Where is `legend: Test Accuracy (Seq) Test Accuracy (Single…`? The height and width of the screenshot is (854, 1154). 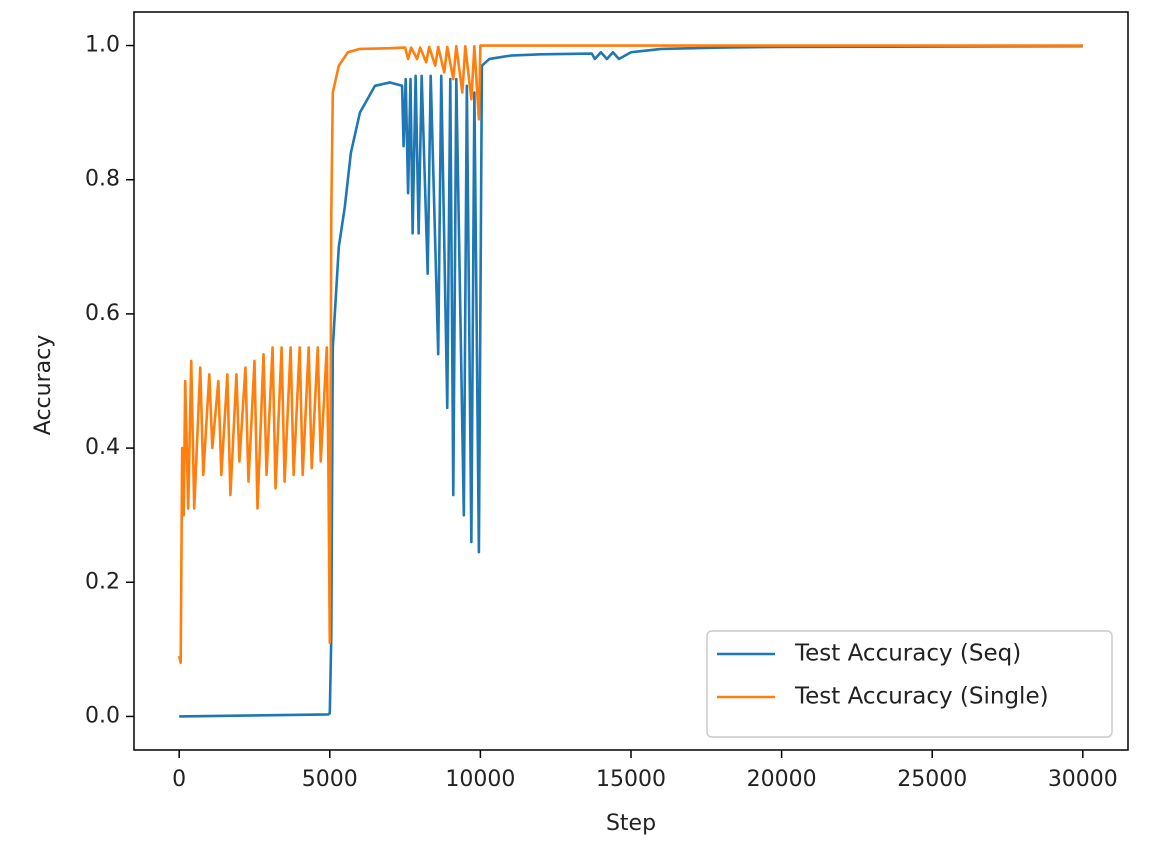
legend: Test Accuracy (Seq) Test Accuracy (Single… is located at coordinates (909, 684).